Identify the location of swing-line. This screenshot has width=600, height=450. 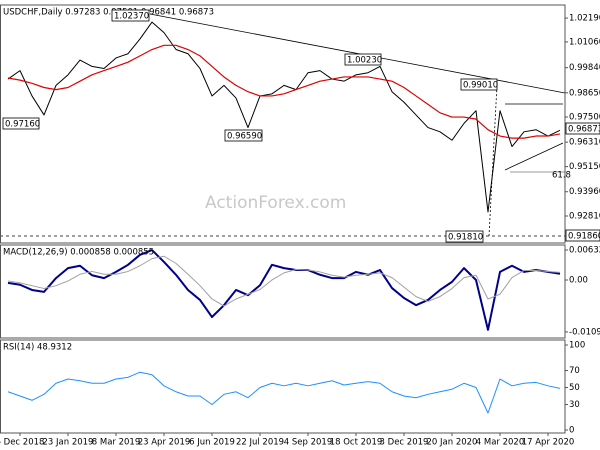
(493, 160).